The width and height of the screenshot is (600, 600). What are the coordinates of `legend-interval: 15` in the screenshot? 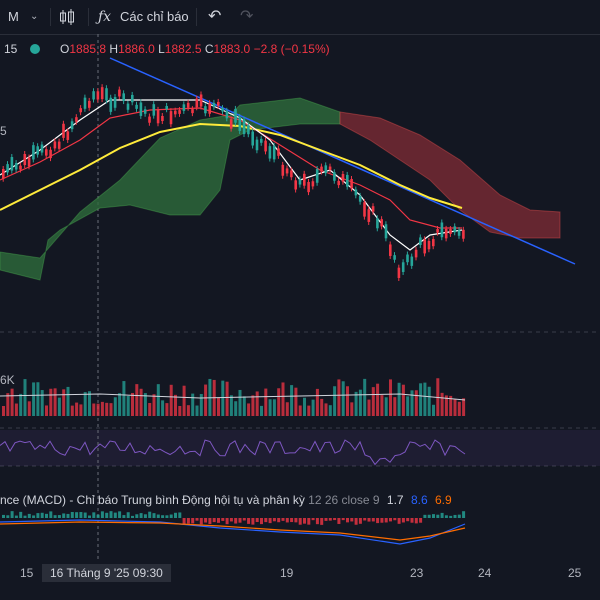 It's located at (11, 49).